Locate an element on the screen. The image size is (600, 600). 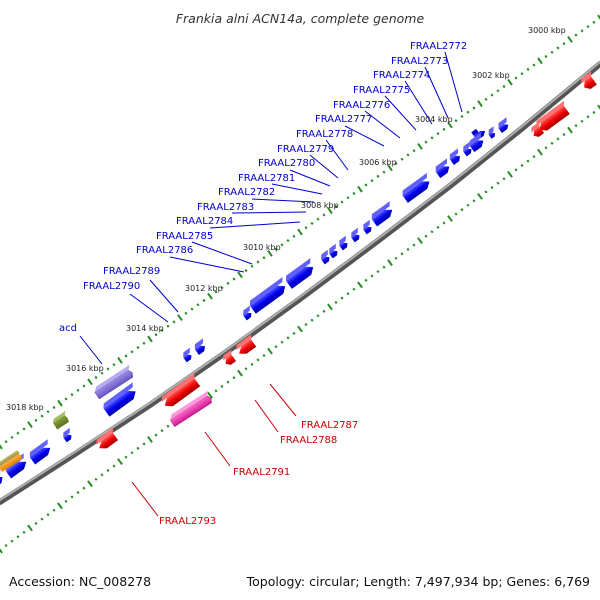
kbp-label: 3008 kbp is located at coordinates (320, 205).